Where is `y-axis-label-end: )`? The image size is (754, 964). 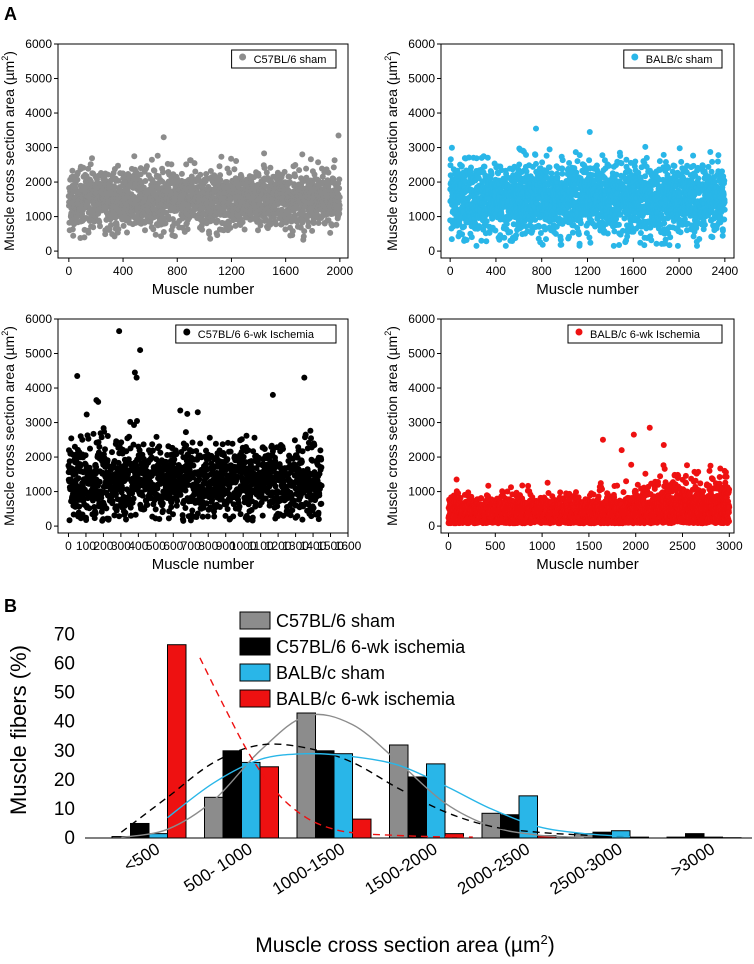
y-axis-label-end: ) is located at coordinates (9, 53).